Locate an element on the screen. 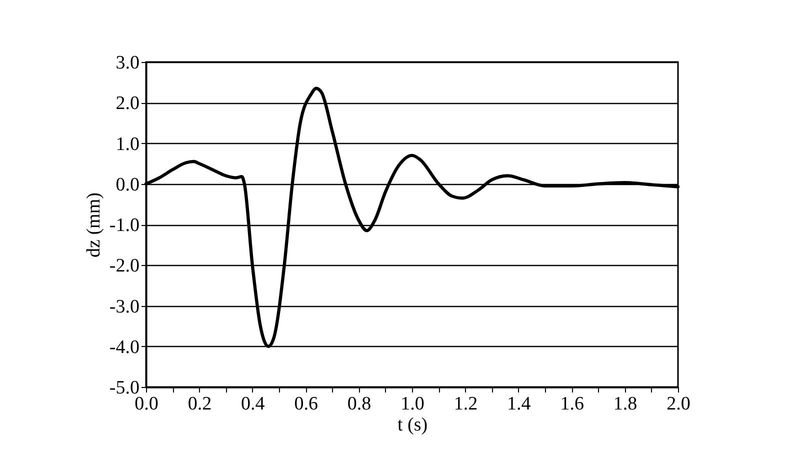  y-tick-label: 0.0 is located at coordinates (128, 185).